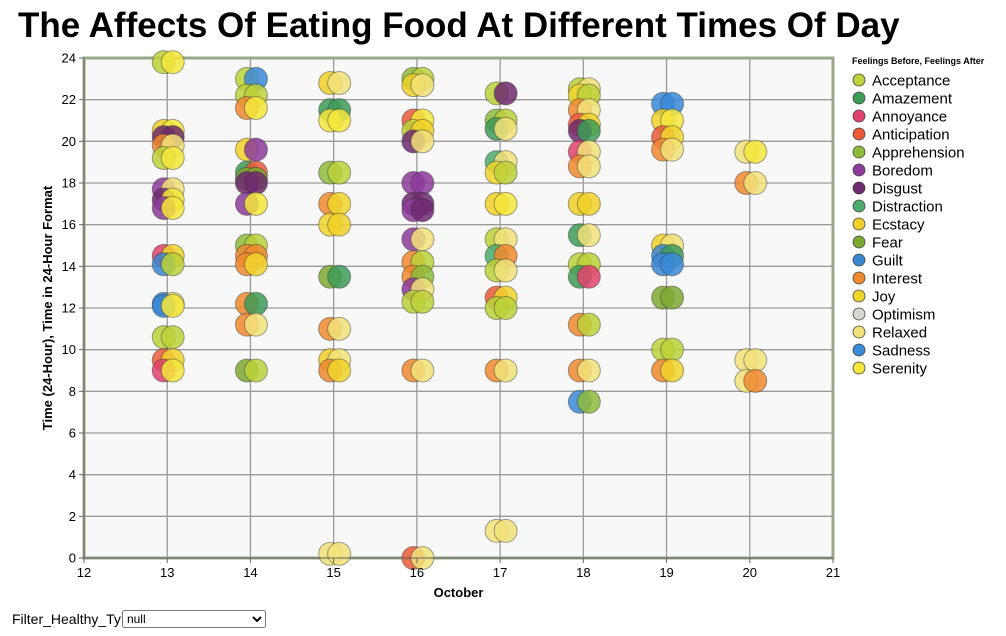 Image resolution: width=1006 pixels, height=636 pixels. What do you see at coordinates (901, 351) in the screenshot?
I see `legend-label: Sadness` at bounding box center [901, 351].